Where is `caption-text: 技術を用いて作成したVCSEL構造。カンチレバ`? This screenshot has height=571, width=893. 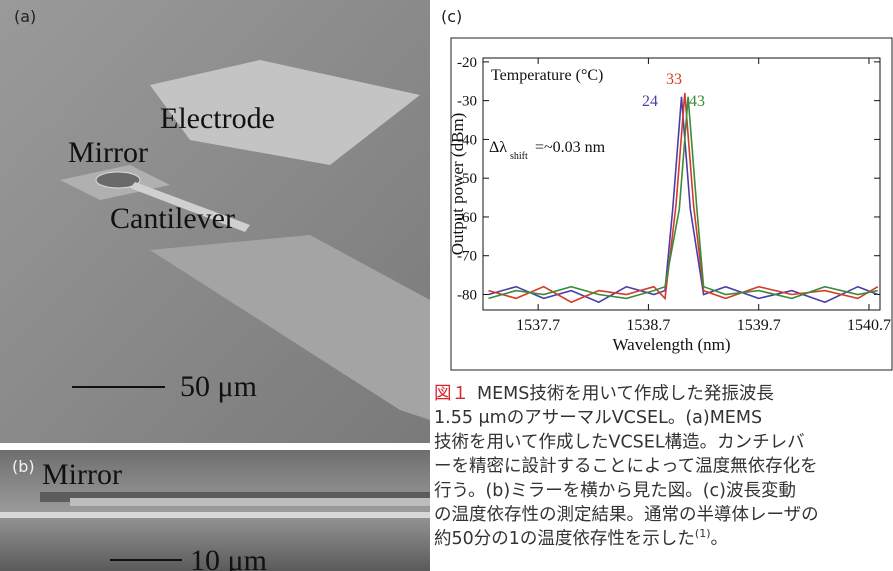 caption-text: 技術を用いて作成したVCSEL構造。カンチレバ is located at coordinates (619, 442).